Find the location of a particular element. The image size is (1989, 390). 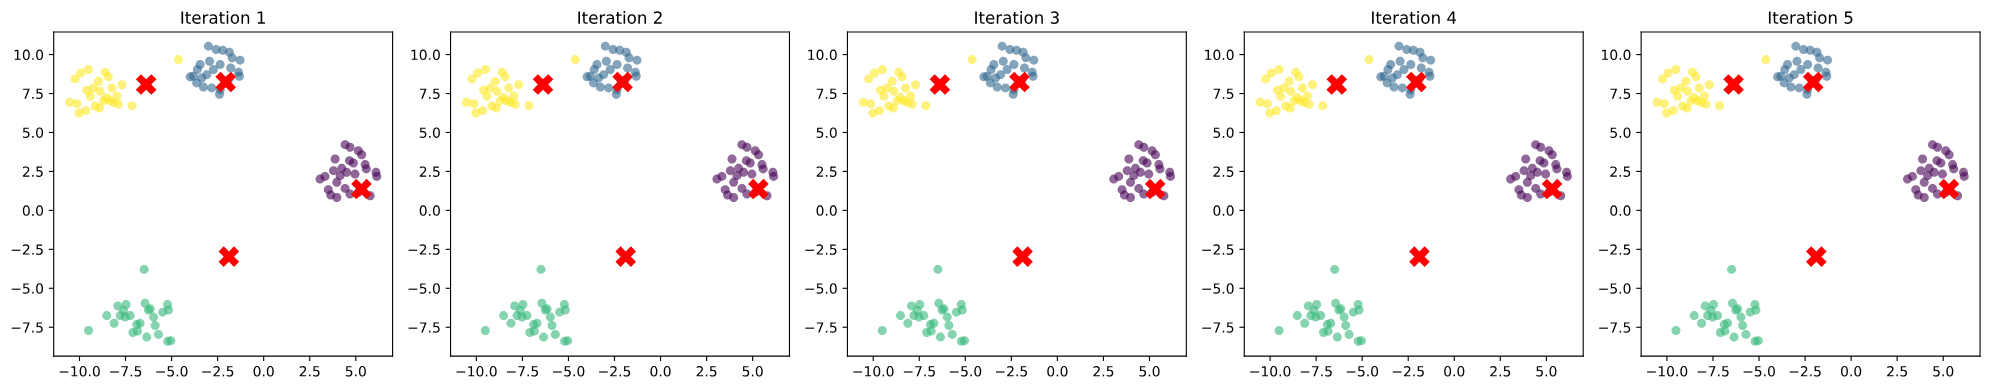

y-tick-label: 2.5 is located at coordinates (1223, 171).